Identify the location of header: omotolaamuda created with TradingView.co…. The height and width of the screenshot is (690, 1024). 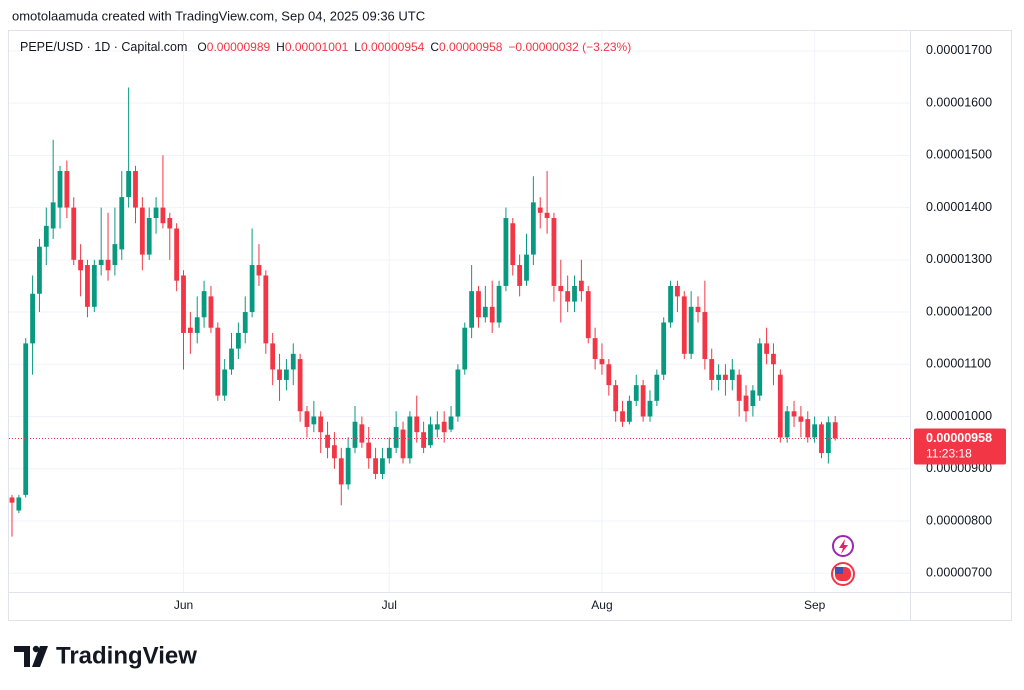
(218, 15).